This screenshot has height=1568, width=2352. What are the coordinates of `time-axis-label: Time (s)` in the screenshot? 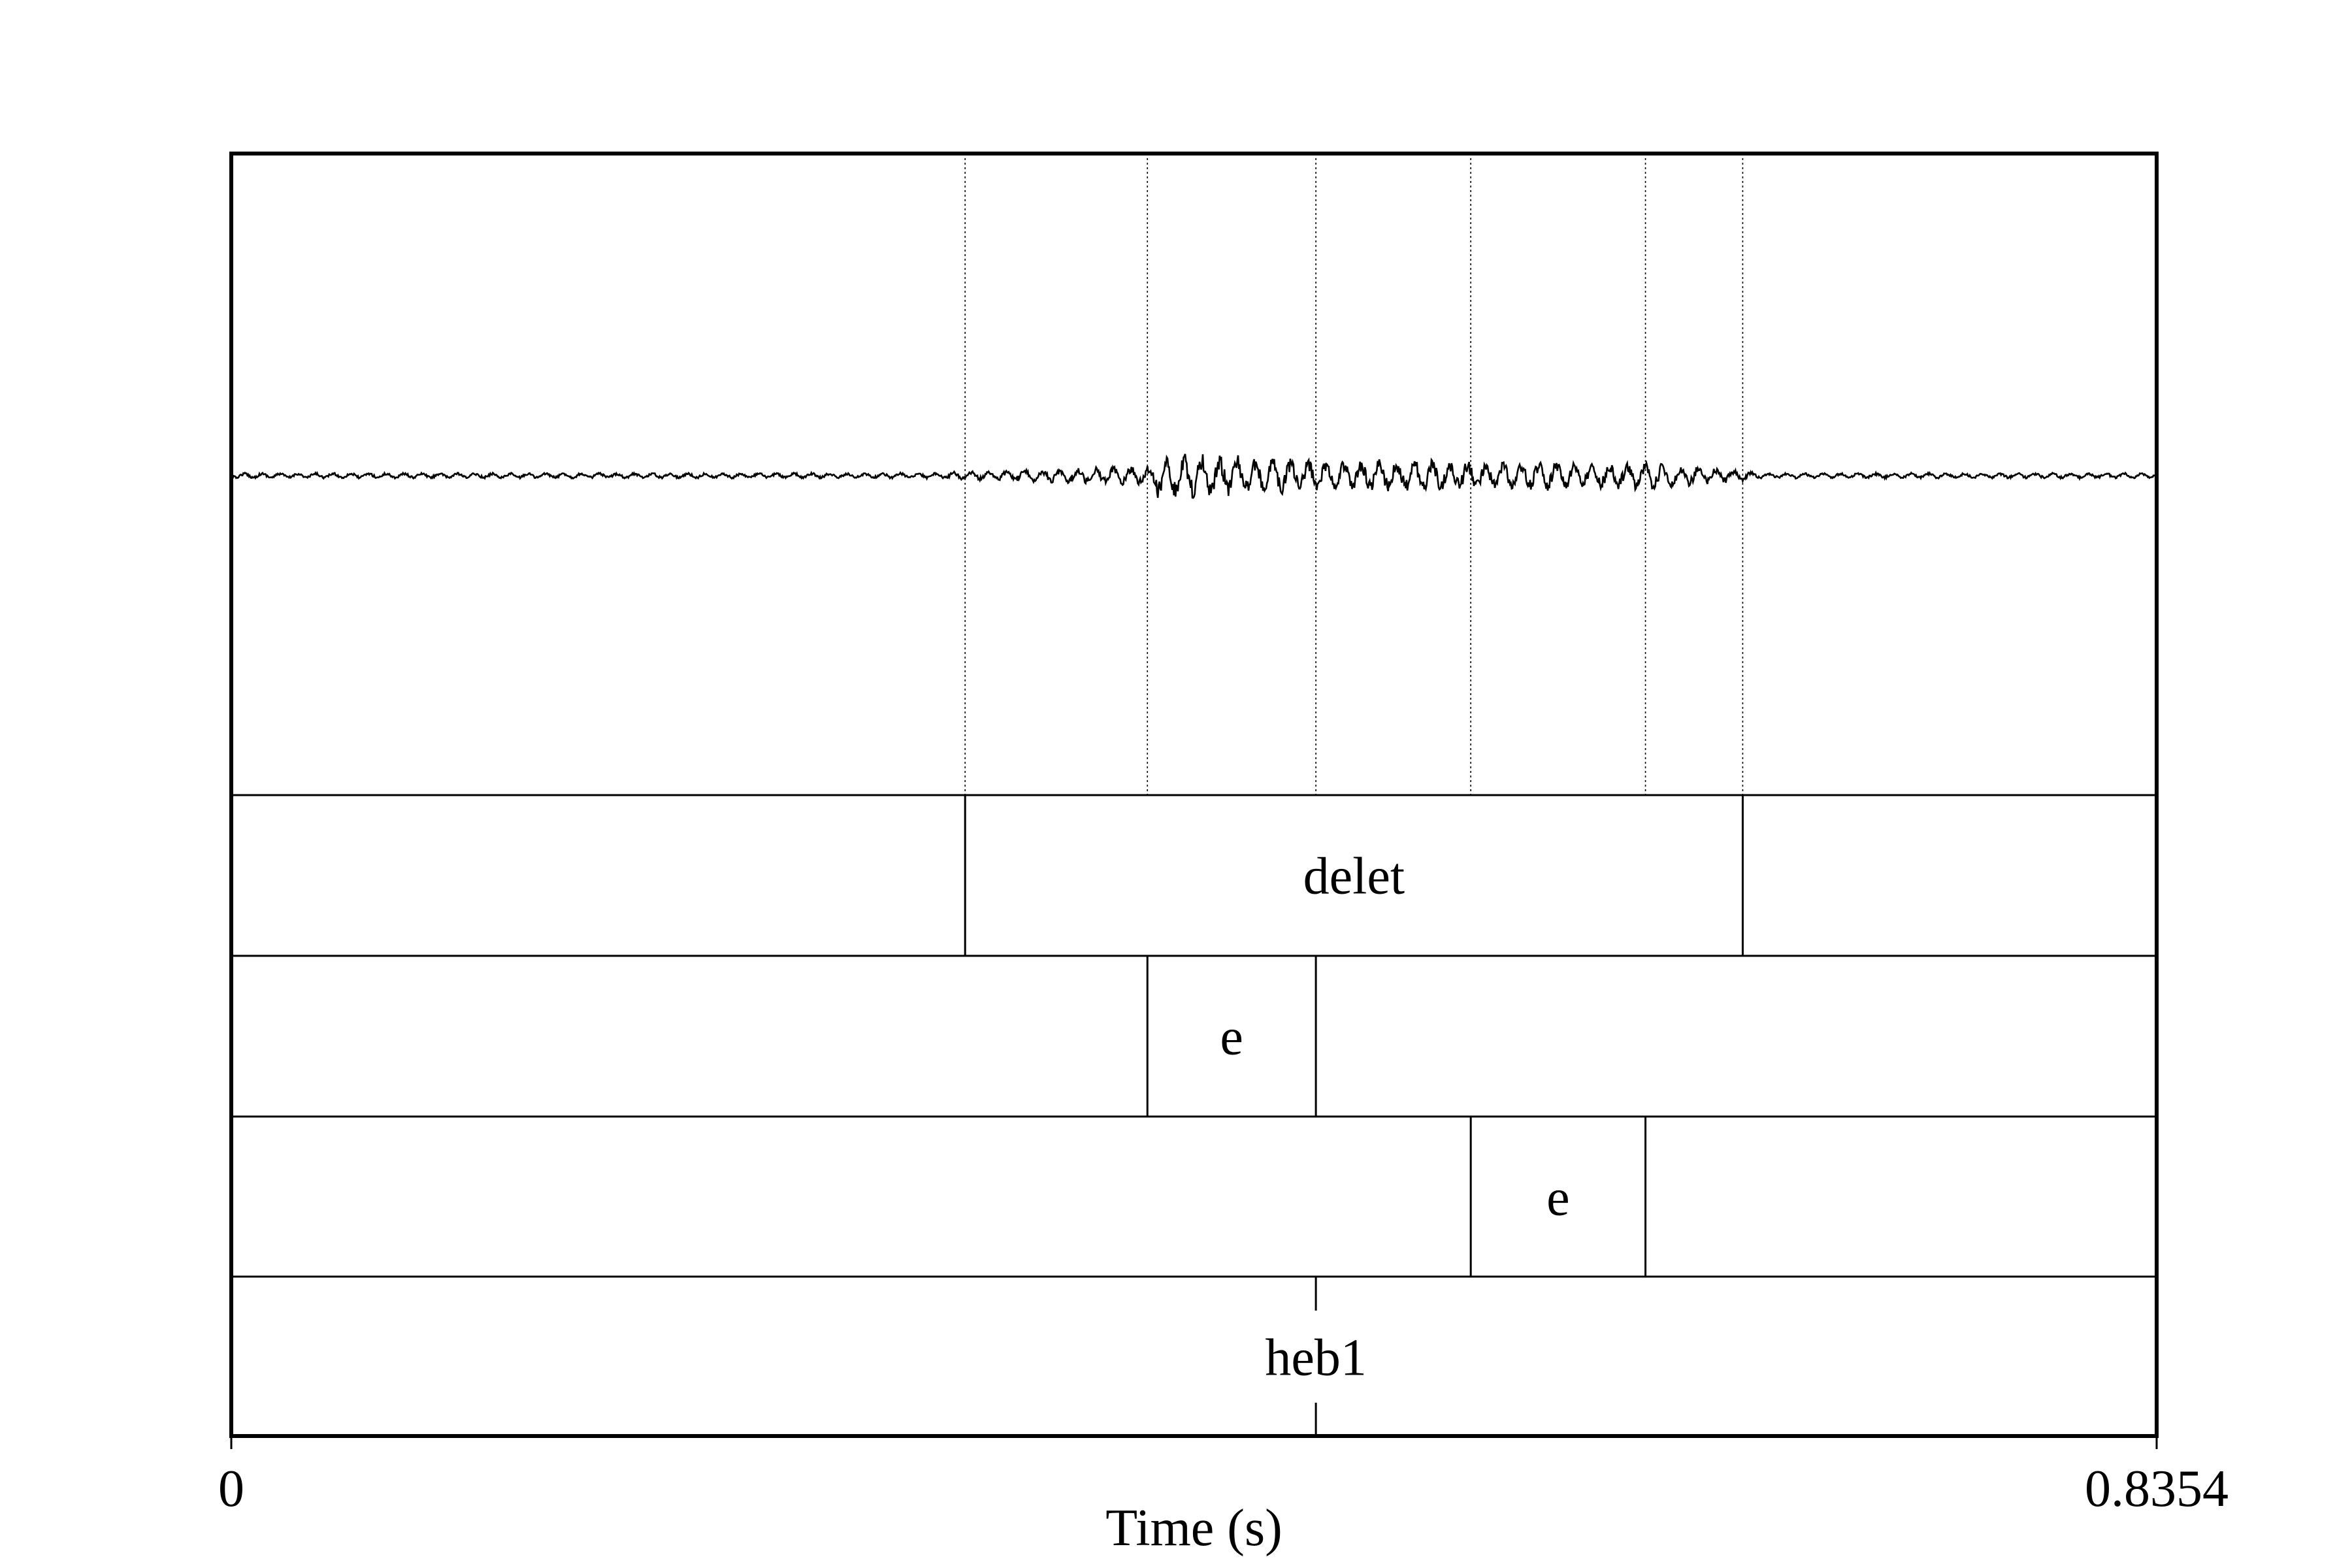 It's located at (1193, 1528).